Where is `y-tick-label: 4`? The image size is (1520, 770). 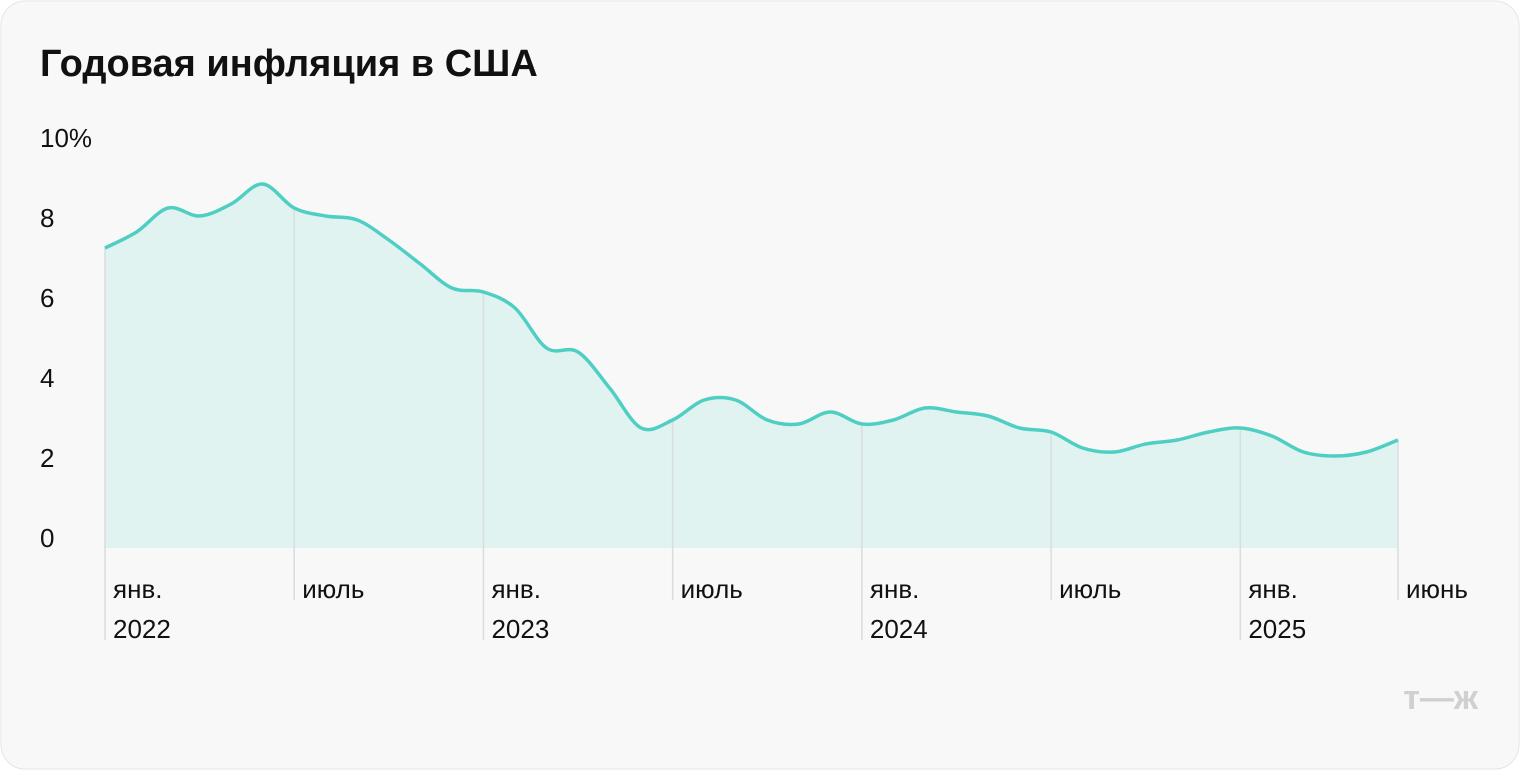
y-tick-label: 4 is located at coordinates (47, 378).